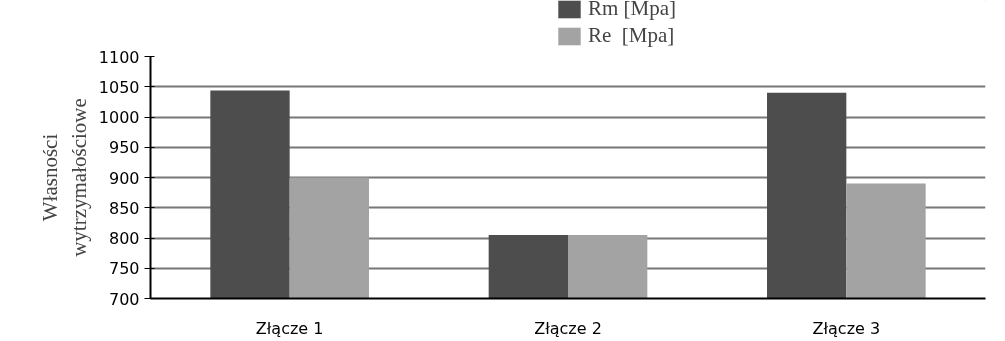 The width and height of the screenshot is (1005, 341). I want to click on x-tick-label: Złącze 1, so click(289, 328).